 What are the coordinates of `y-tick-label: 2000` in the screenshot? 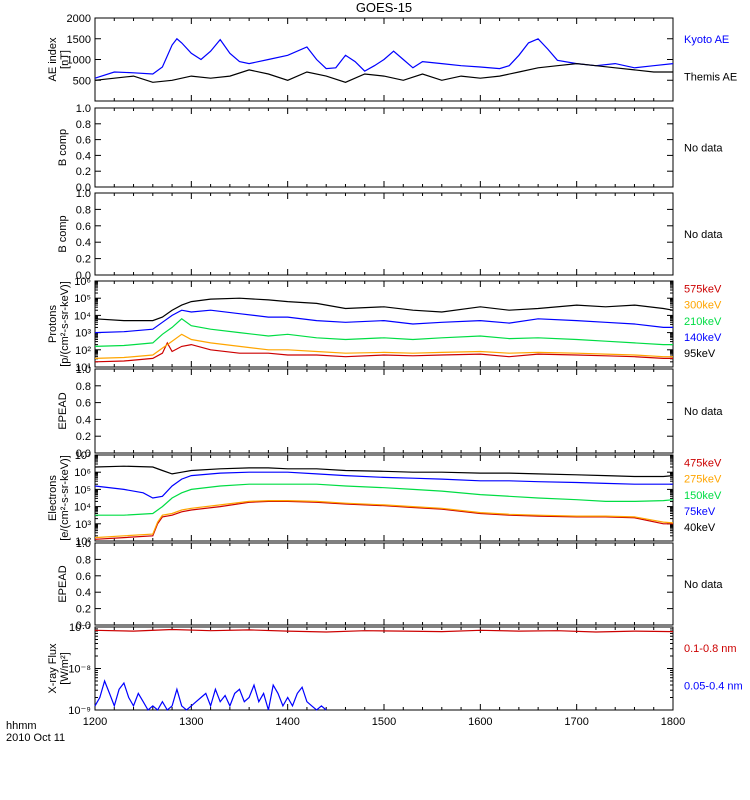 It's located at (79, 19).